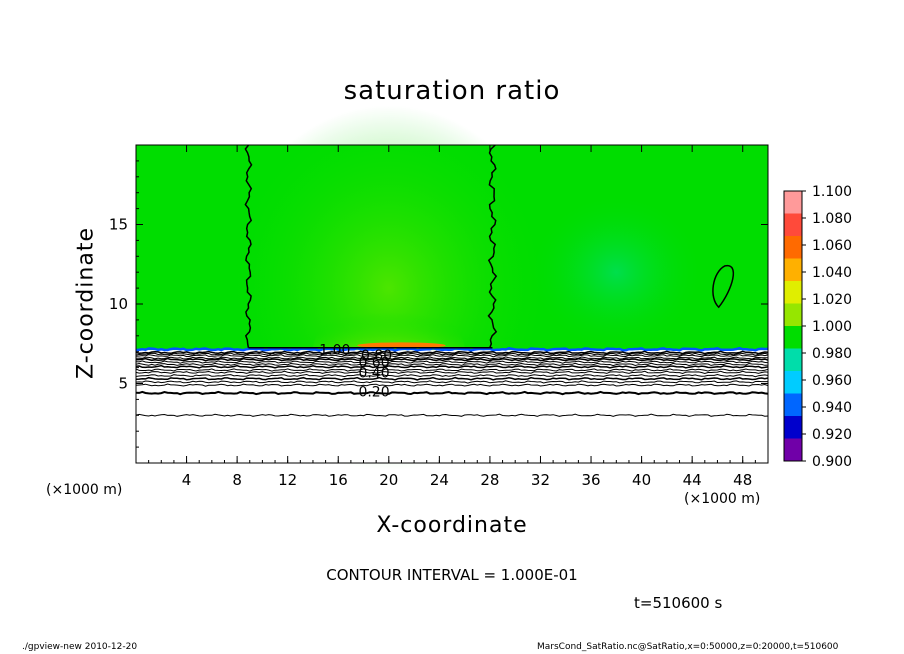 The image size is (904, 654). What do you see at coordinates (678, 603) in the screenshot?
I see `time-stamp: t=510600 s` at bounding box center [678, 603].